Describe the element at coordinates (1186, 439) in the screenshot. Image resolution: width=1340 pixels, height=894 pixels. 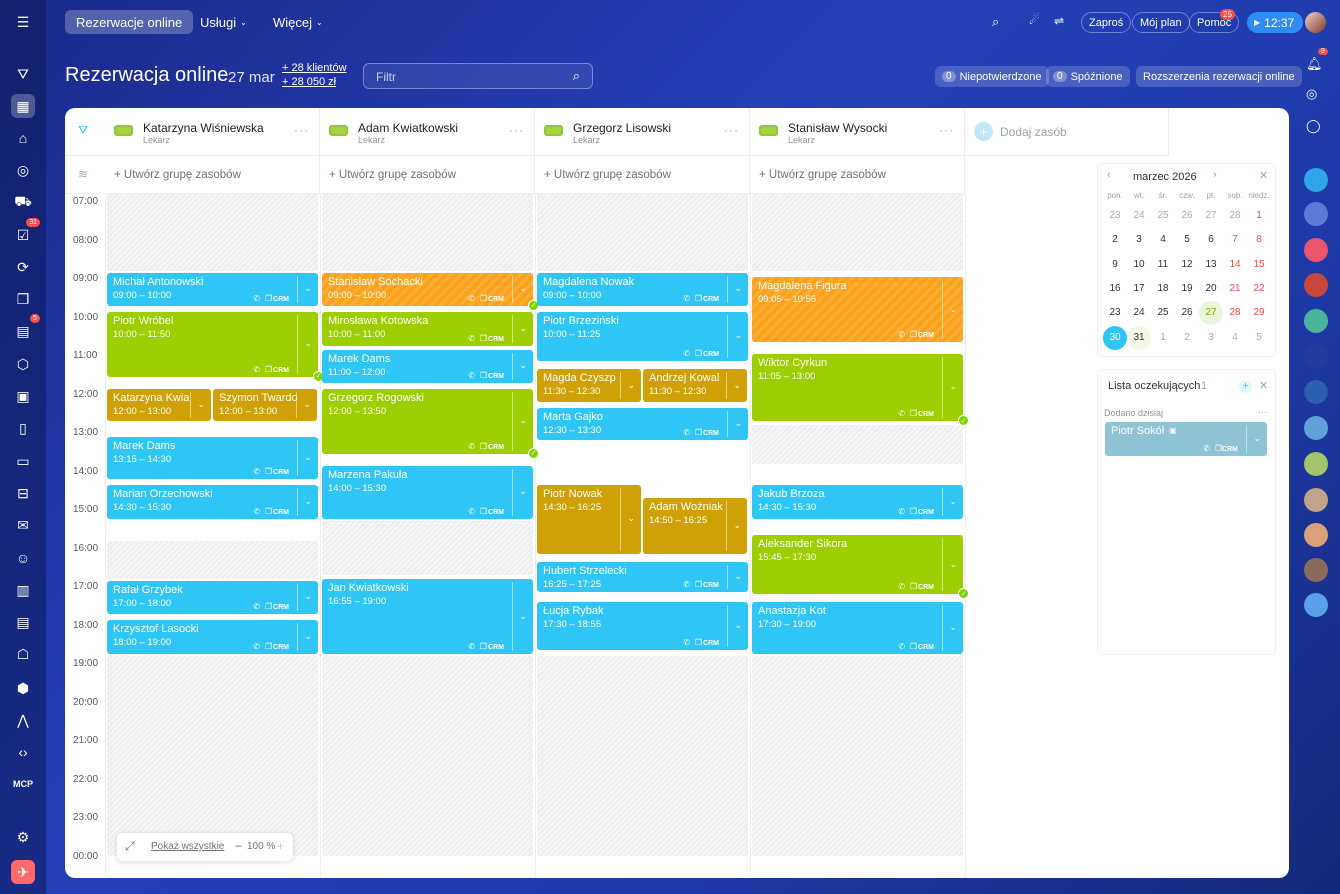
I see `waitlist-item: Piotr Sokół ▣ CRM ✆ ❐ ⌄` at that location.